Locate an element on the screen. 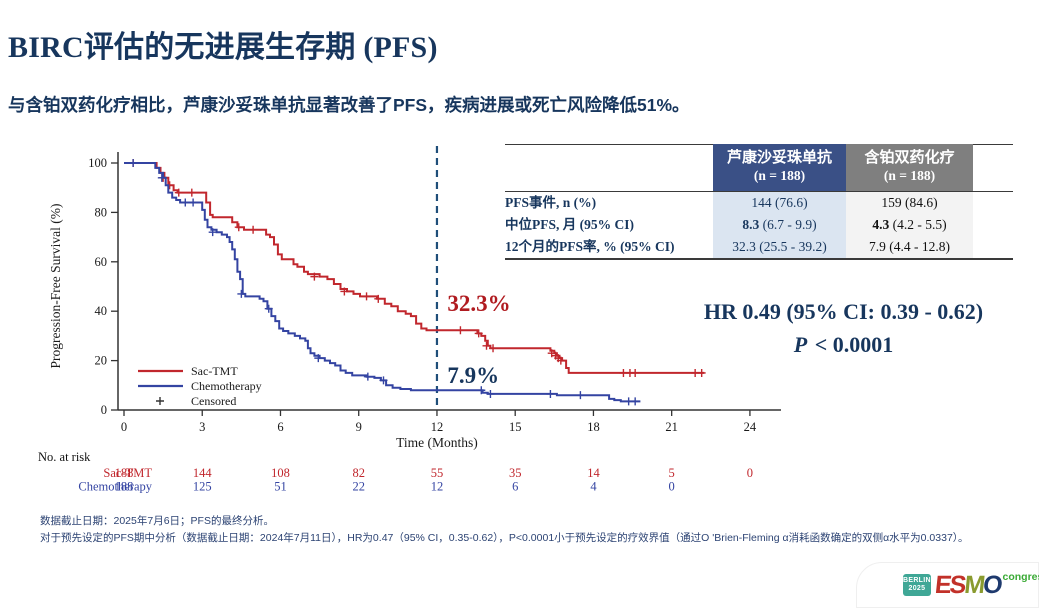  svg-text: 125 is located at coordinates (202, 487).